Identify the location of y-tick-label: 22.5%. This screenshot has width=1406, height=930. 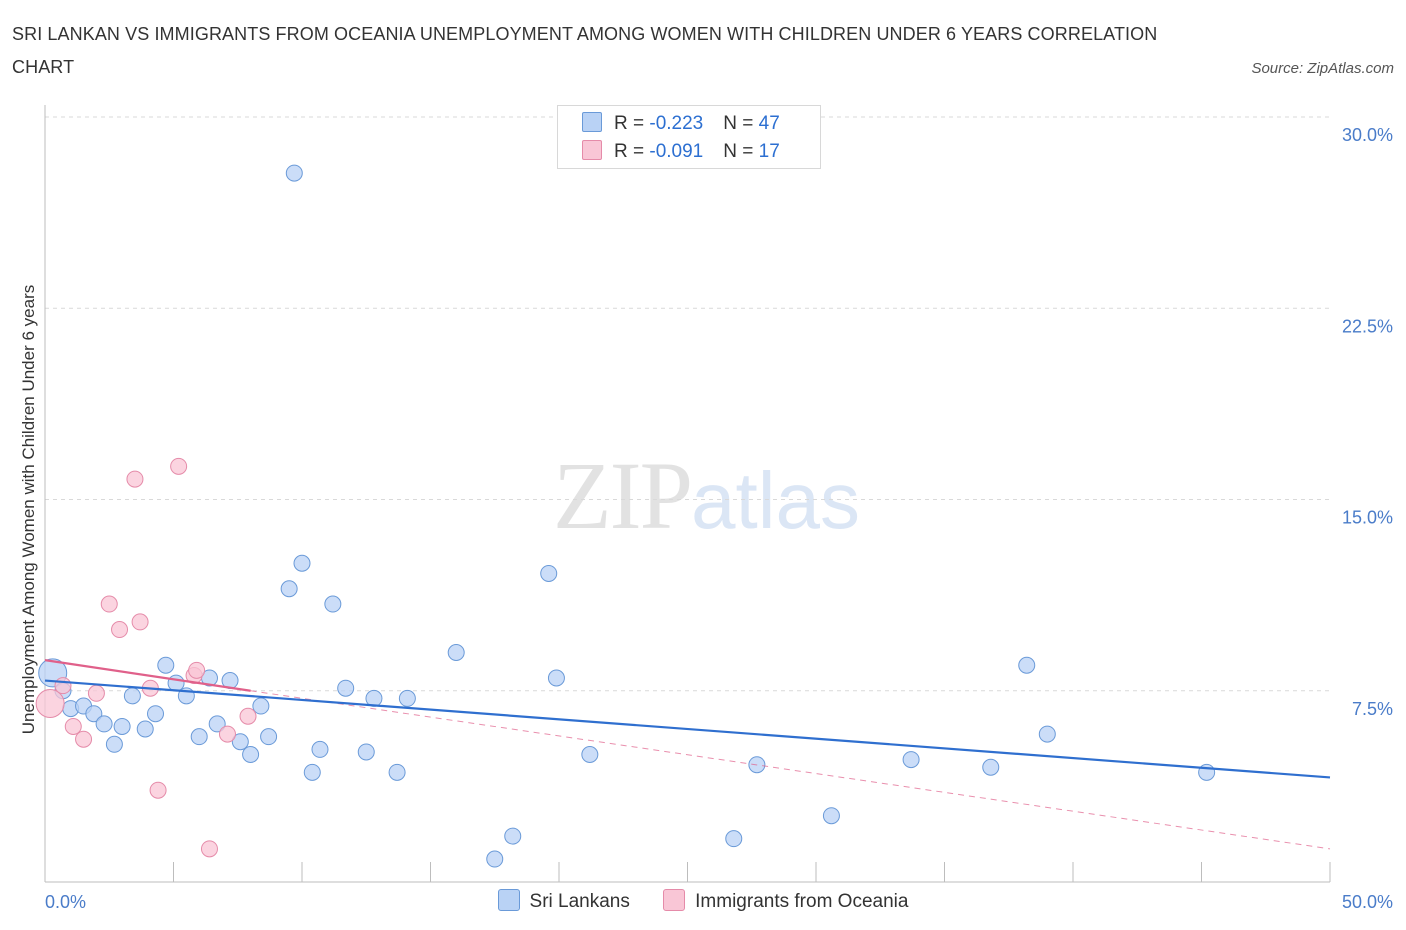
(1367, 326).